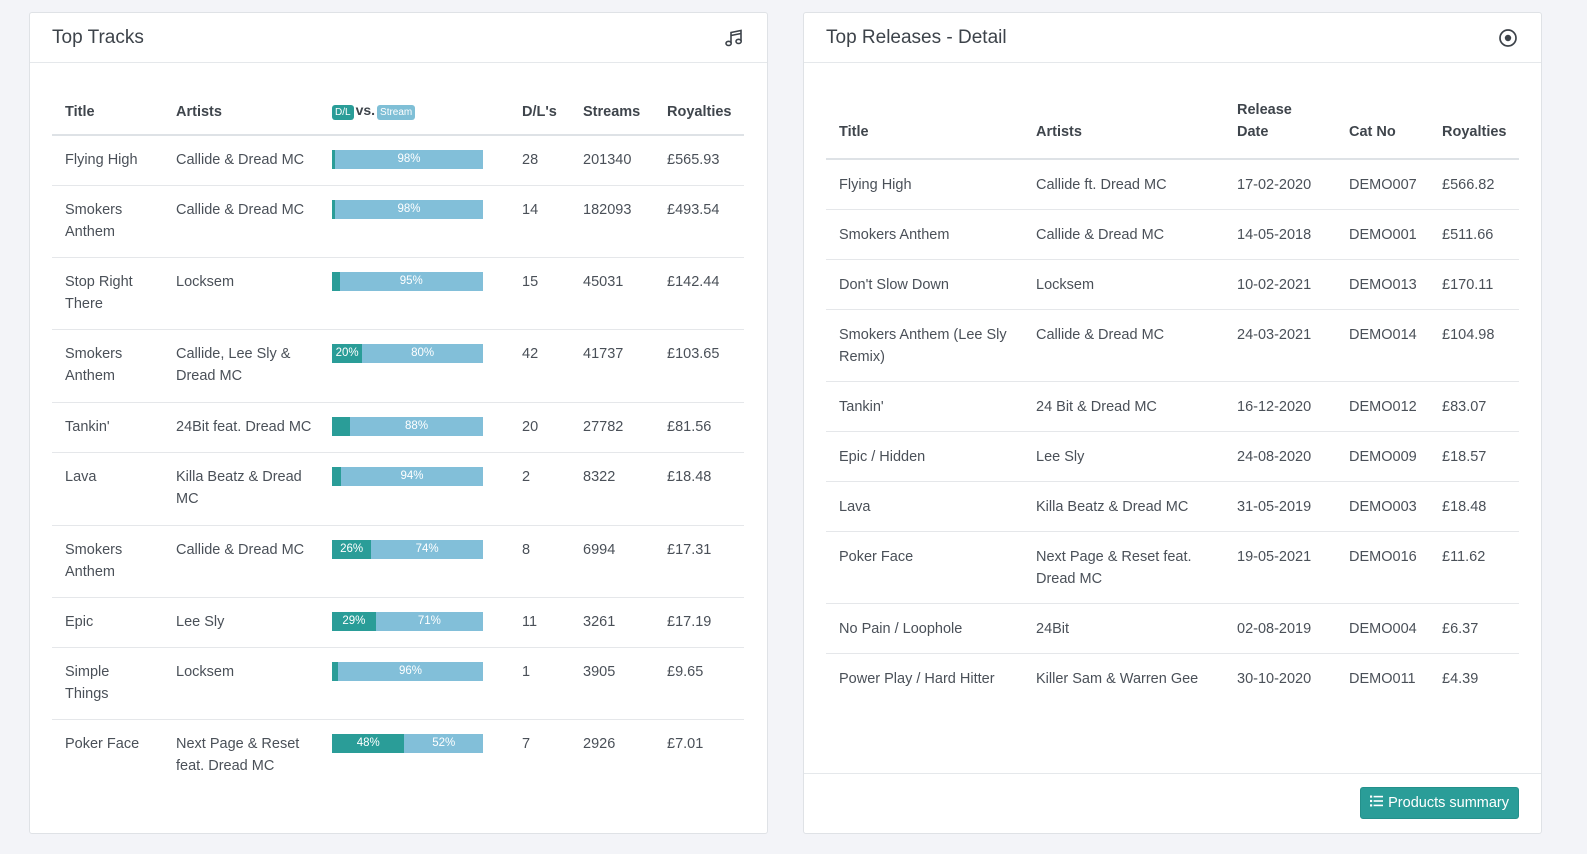 The image size is (1587, 854). I want to click on dl-vs-stream-cell: 98%, so click(413, 160).